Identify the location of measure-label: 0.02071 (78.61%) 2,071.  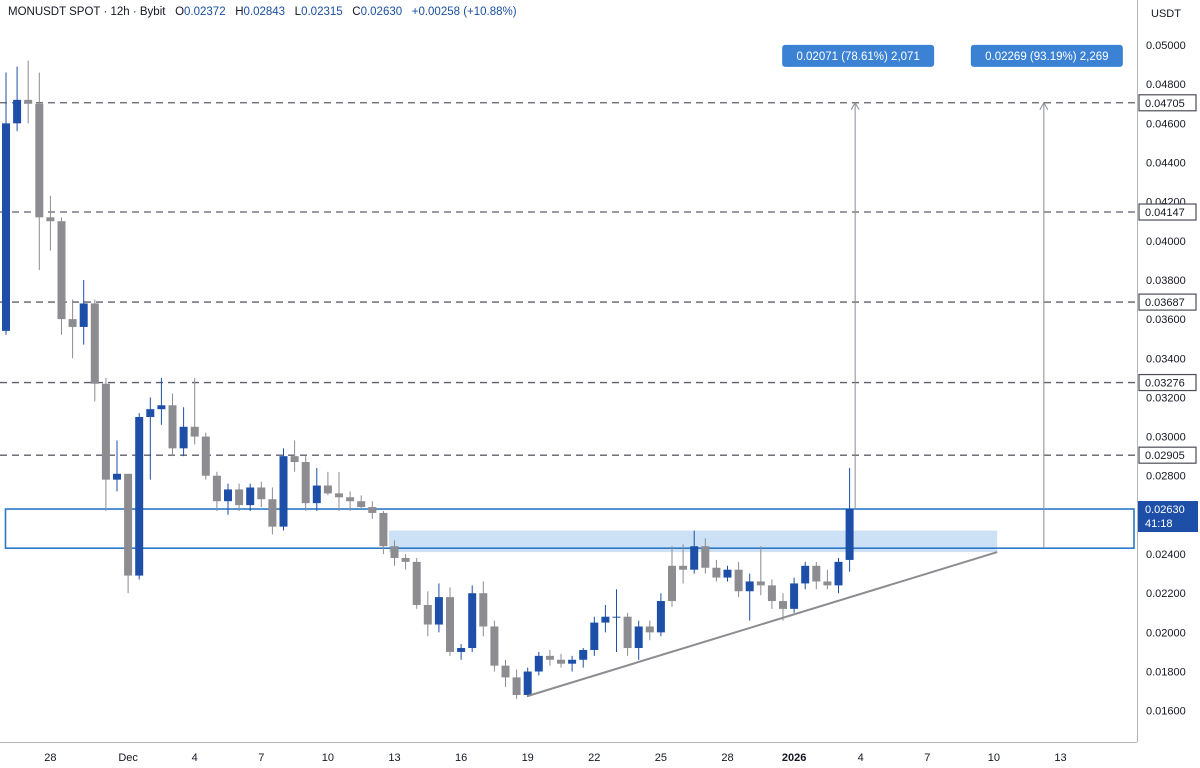
(857, 57).